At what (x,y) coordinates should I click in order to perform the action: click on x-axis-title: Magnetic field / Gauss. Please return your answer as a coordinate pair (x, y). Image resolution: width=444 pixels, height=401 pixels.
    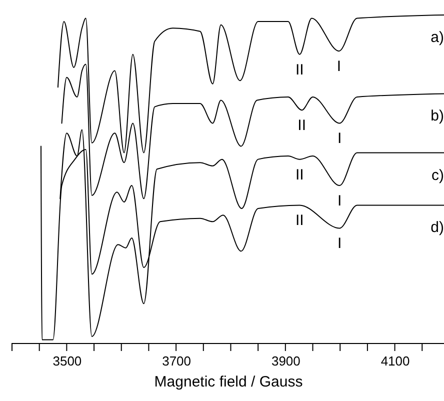
    Looking at the image, I should click on (228, 382).